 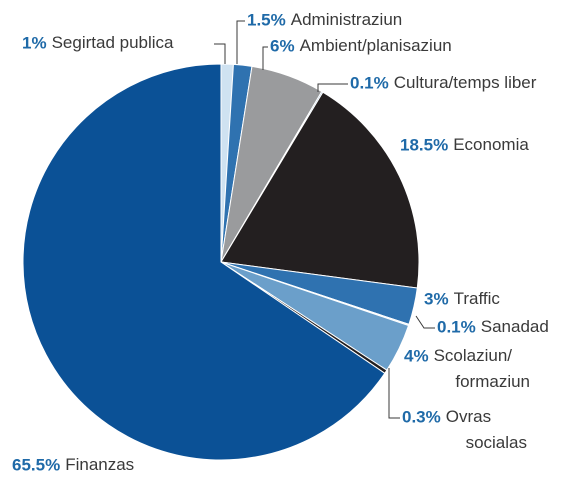 I want to click on label-line: Sanadad, so click(x=515, y=326).